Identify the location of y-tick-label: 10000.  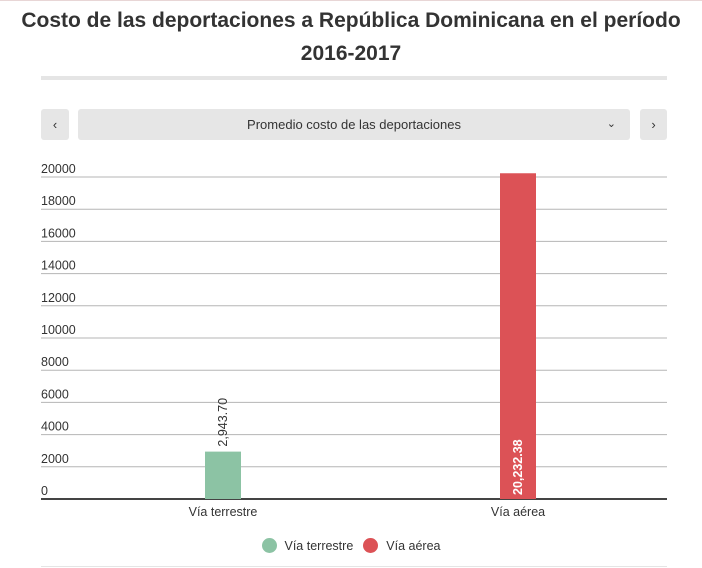
(58, 330).